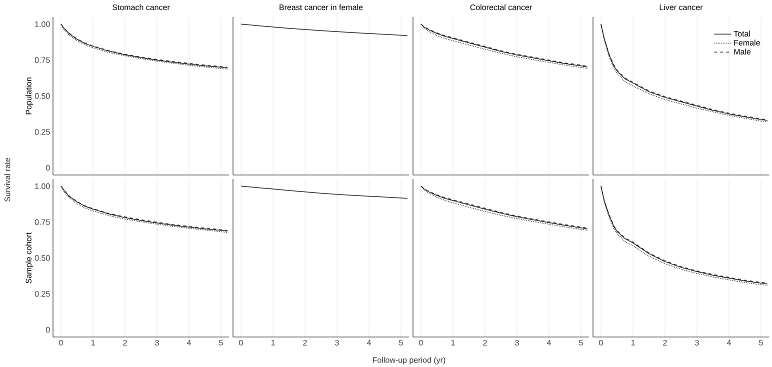  What do you see at coordinates (7, 180) in the screenshot?
I see `text: Survival rate` at bounding box center [7, 180].